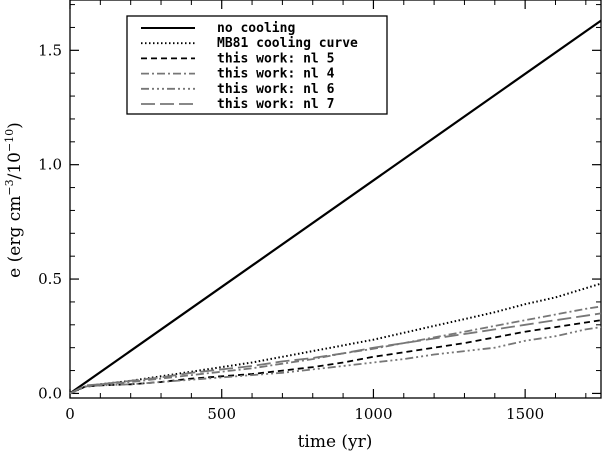  I want to click on legend-label: this work: nl 4, so click(276, 74).